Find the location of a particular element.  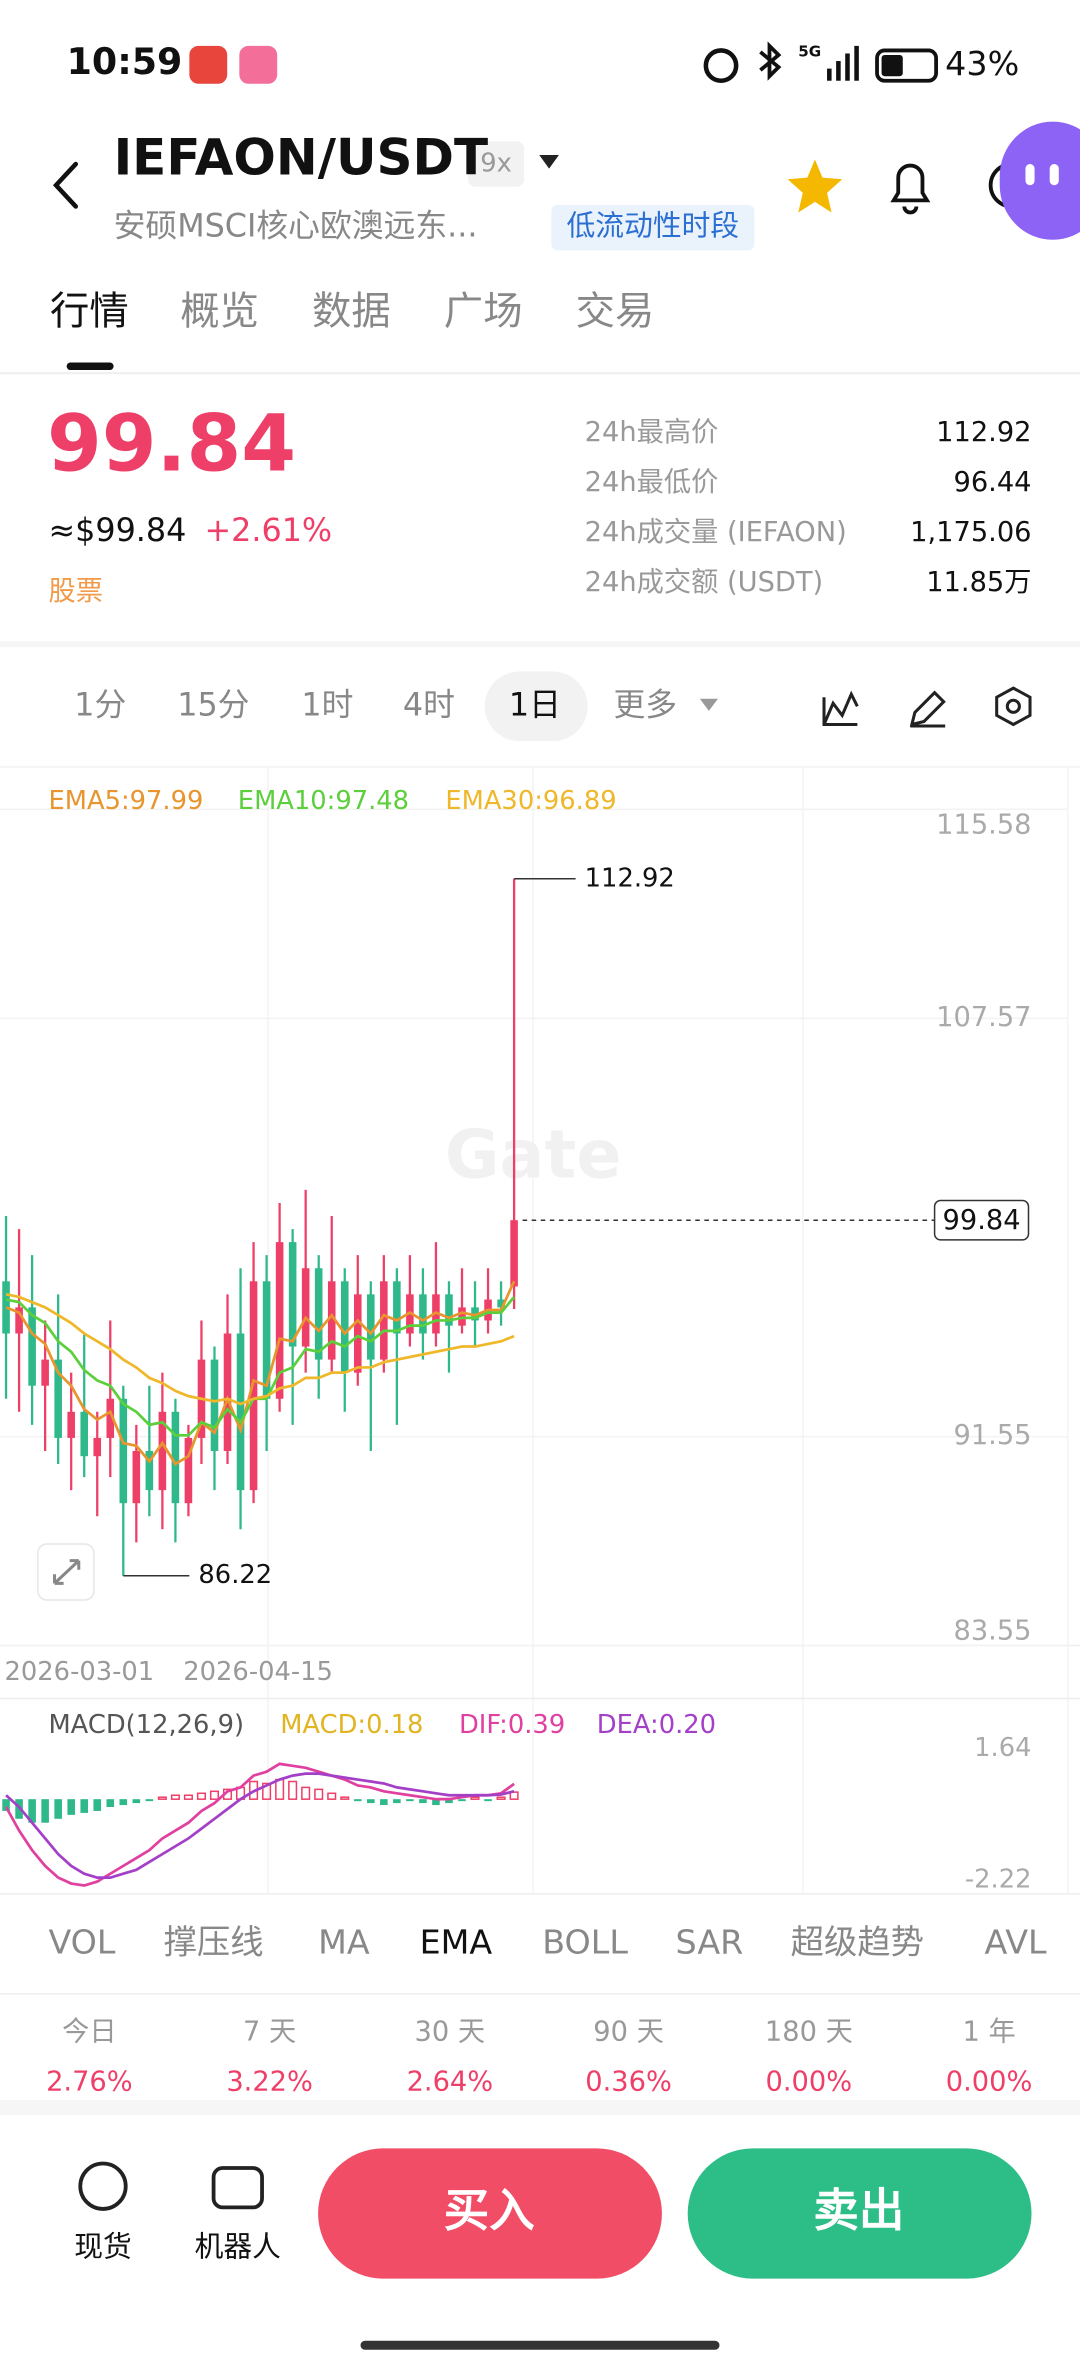

liquidity-badge is located at coordinates (653, 227).